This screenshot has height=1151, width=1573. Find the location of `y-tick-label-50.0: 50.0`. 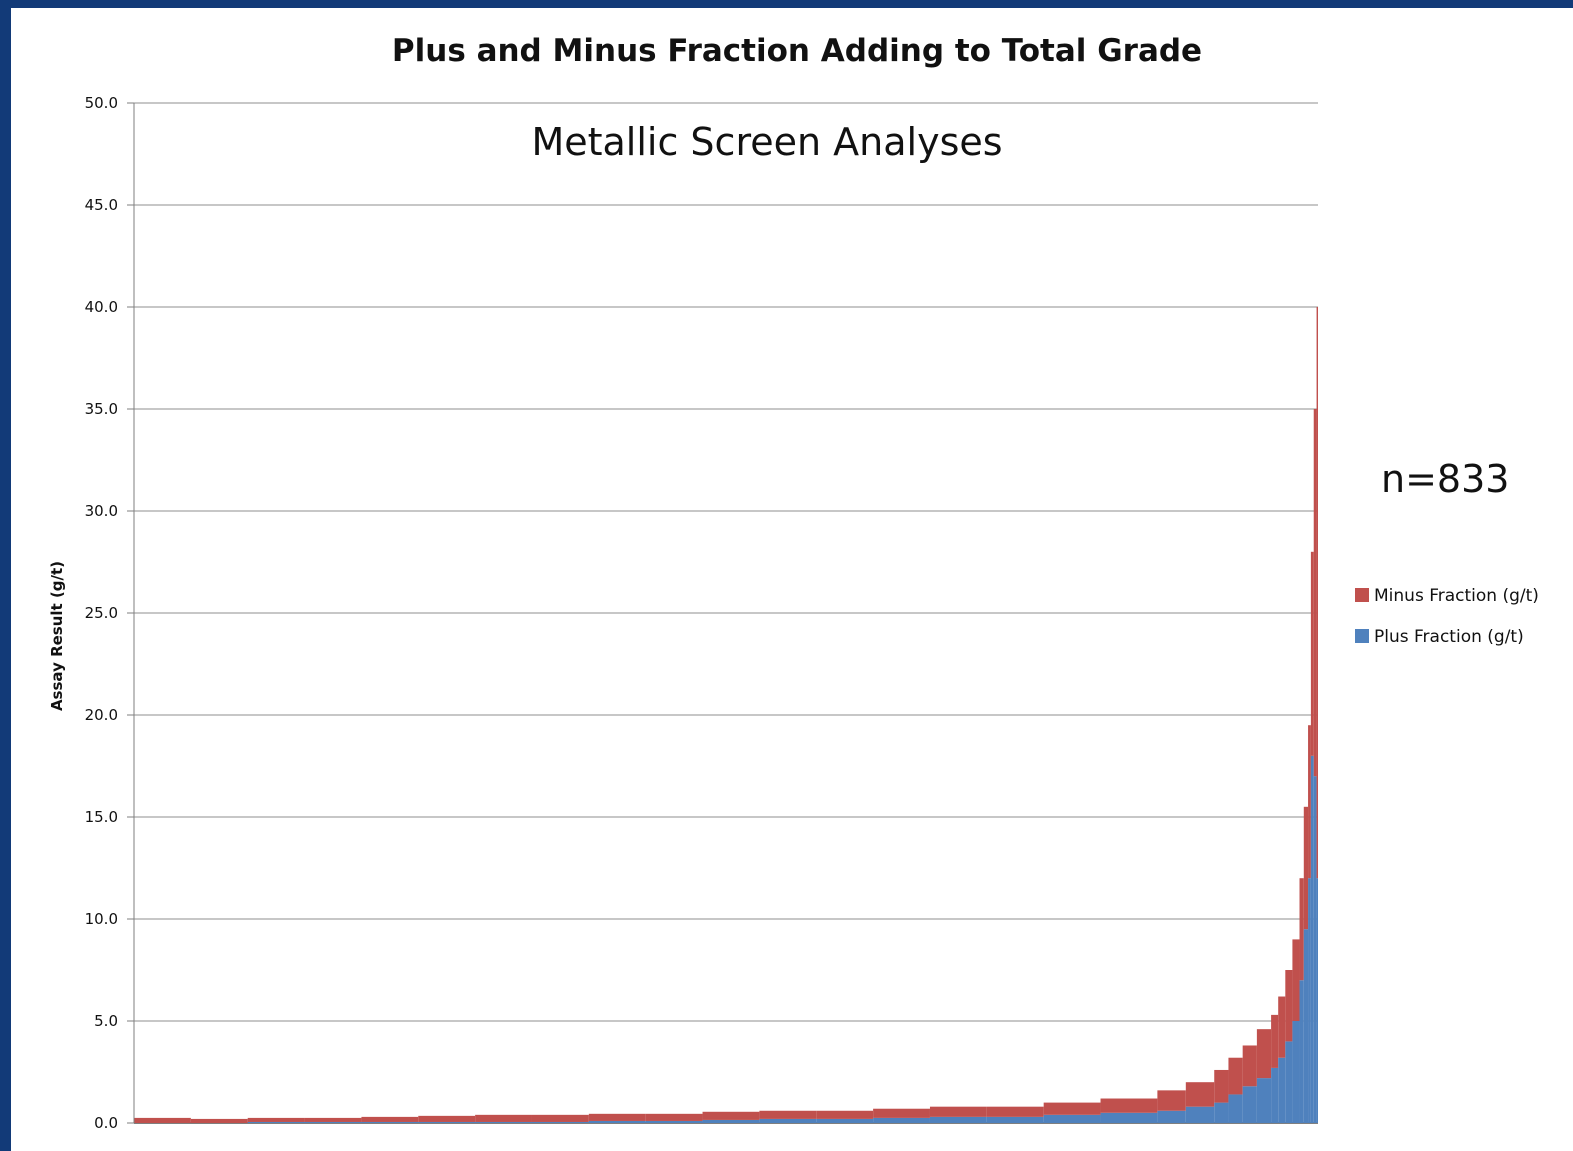

y-tick-label-50.0: 50.0 is located at coordinates (101, 103).